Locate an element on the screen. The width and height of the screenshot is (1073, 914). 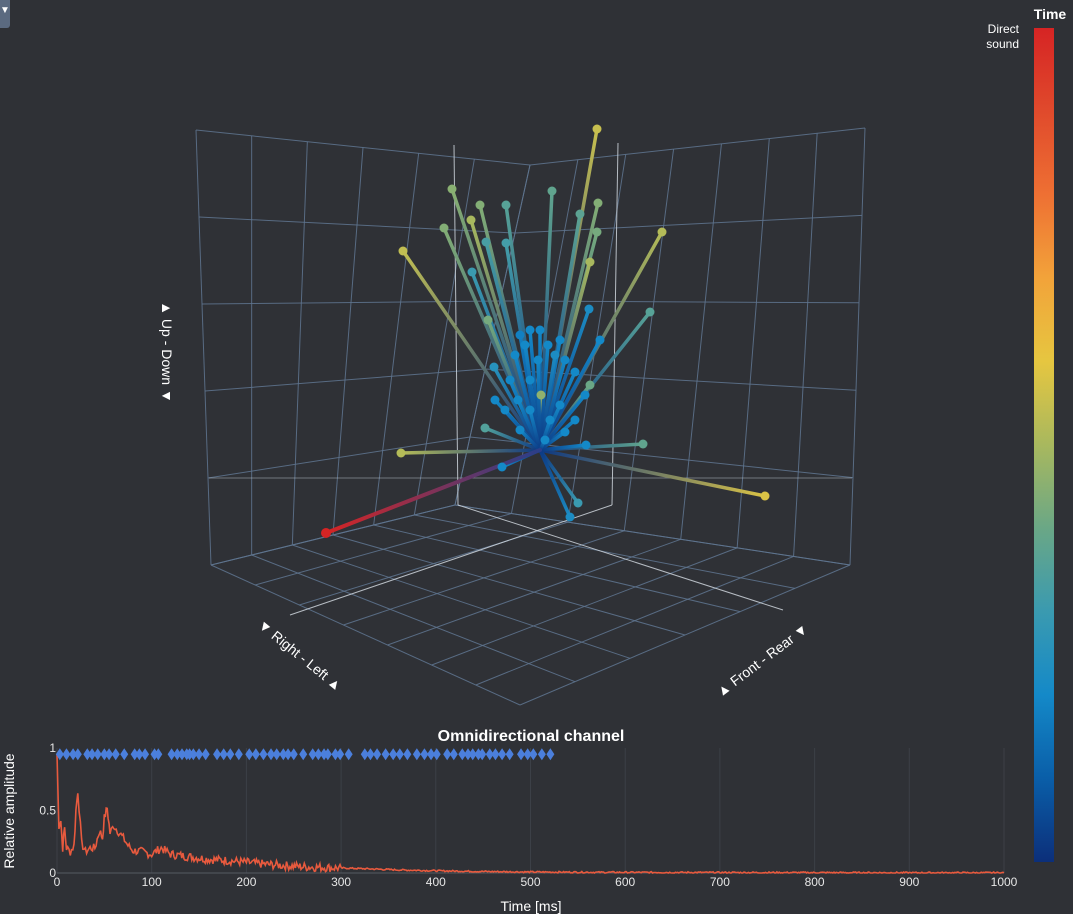
colorbar-top-label-line2: sound is located at coordinates (1002, 44).